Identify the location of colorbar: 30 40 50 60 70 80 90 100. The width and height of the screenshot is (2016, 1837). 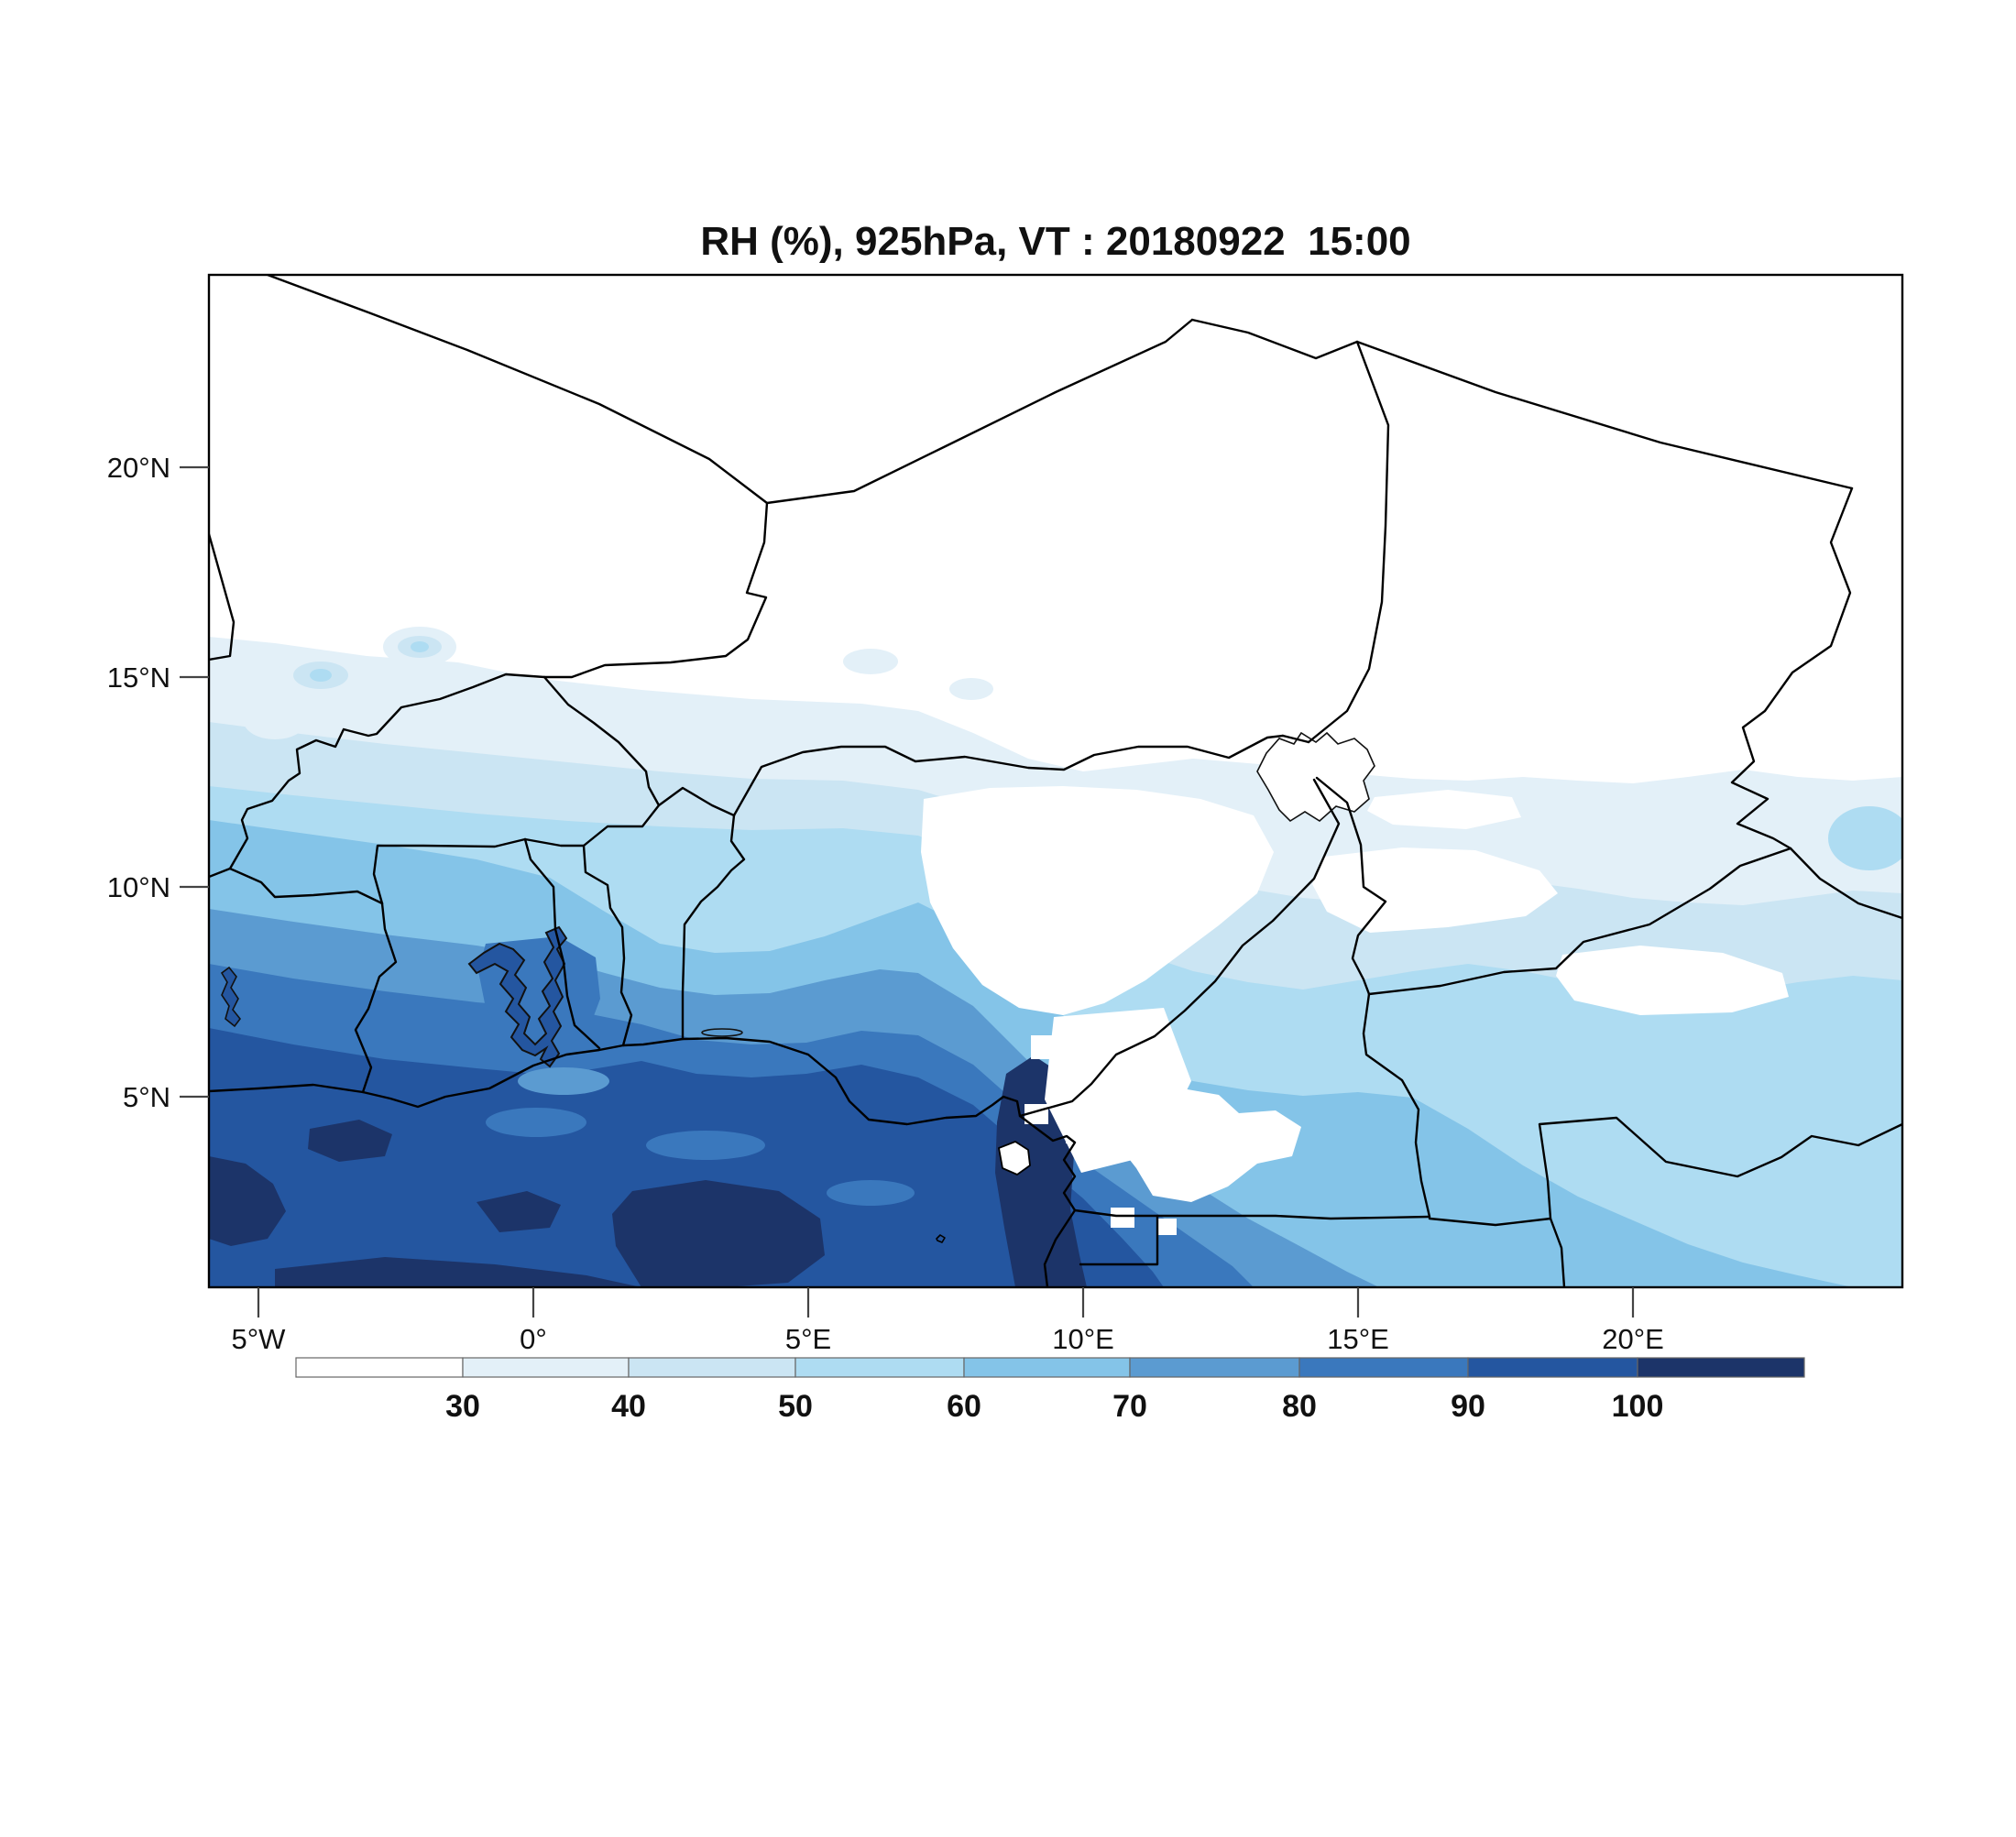
(1050, 1390).